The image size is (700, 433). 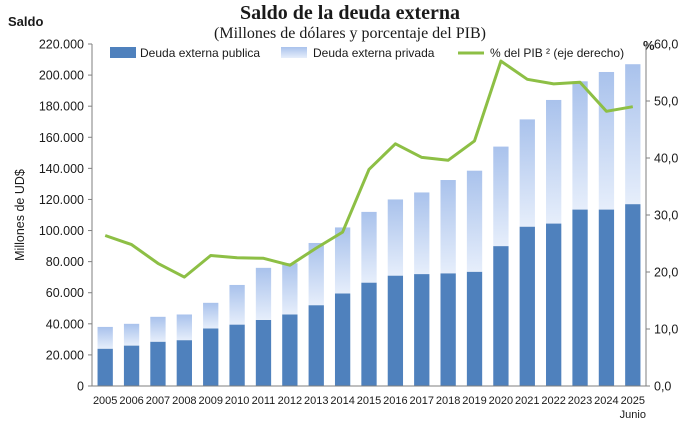 What do you see at coordinates (557, 53) in the screenshot?
I see `legend-label-pct: % del PIB ² (eje derecho)` at bounding box center [557, 53].